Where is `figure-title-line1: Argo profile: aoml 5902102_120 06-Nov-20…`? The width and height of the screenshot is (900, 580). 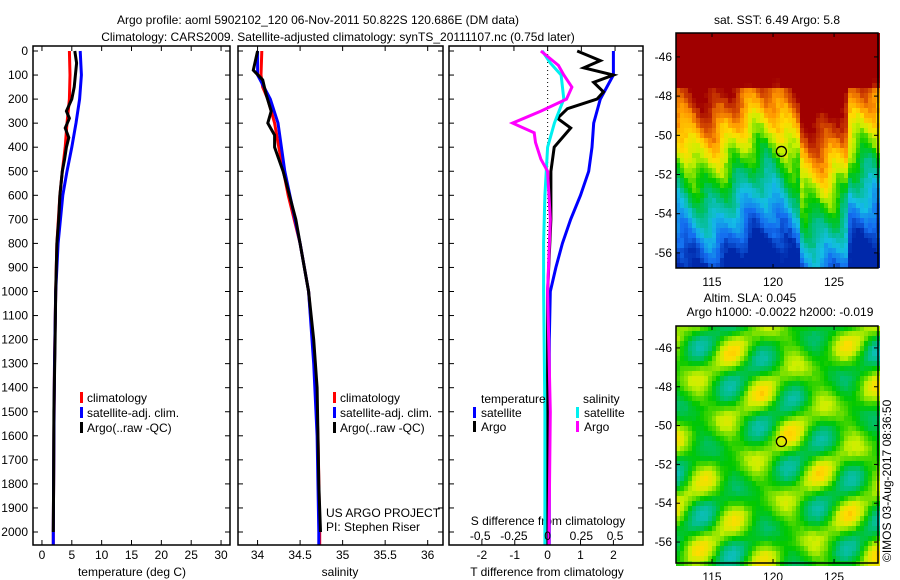
figure-title-line1: Argo profile: aoml 5902102_120 06-Nov-20… is located at coordinates (318, 20).